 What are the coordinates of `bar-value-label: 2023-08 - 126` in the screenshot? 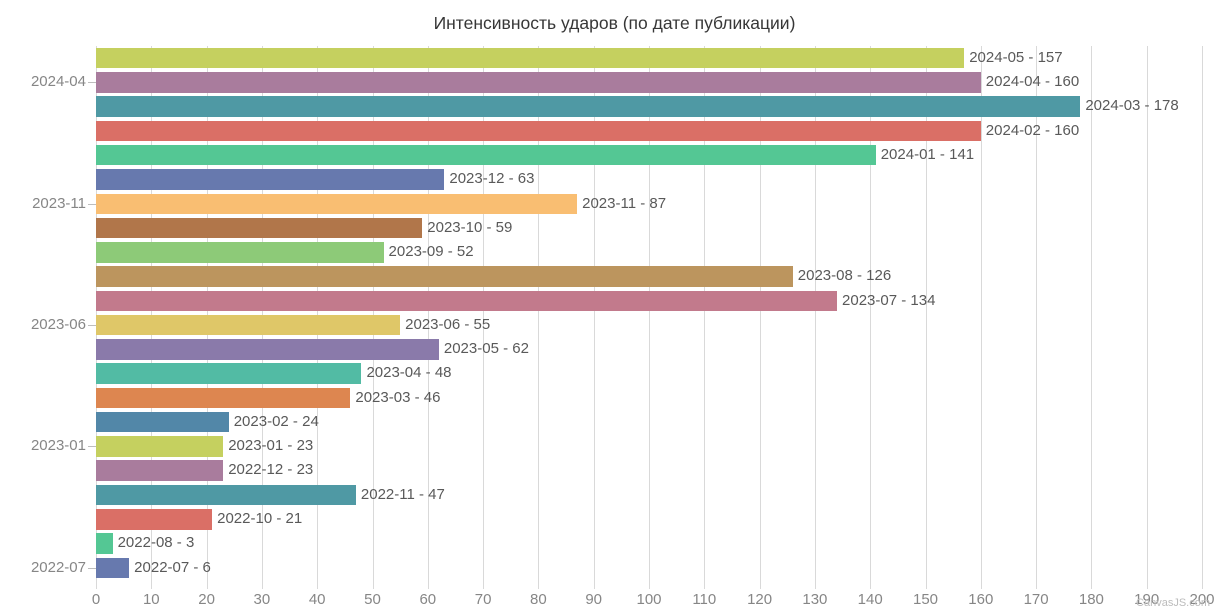 It's located at (844, 276).